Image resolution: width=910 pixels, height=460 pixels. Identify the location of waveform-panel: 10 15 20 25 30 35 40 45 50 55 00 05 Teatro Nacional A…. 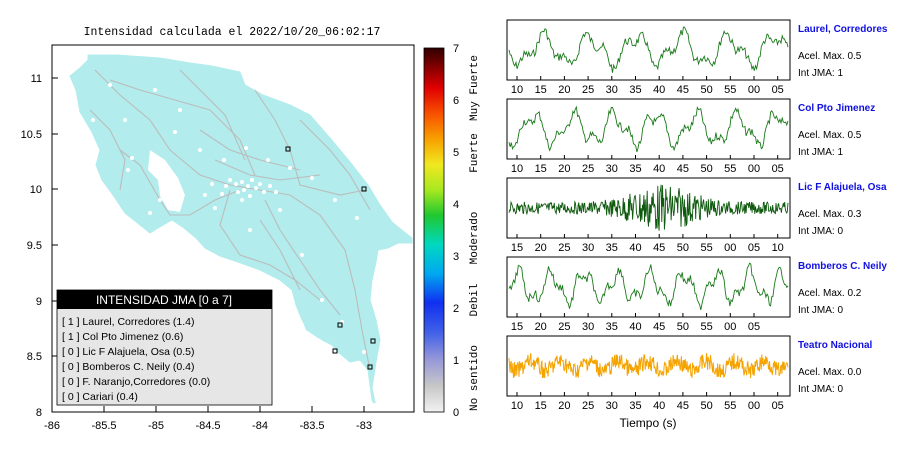
(689, 373).